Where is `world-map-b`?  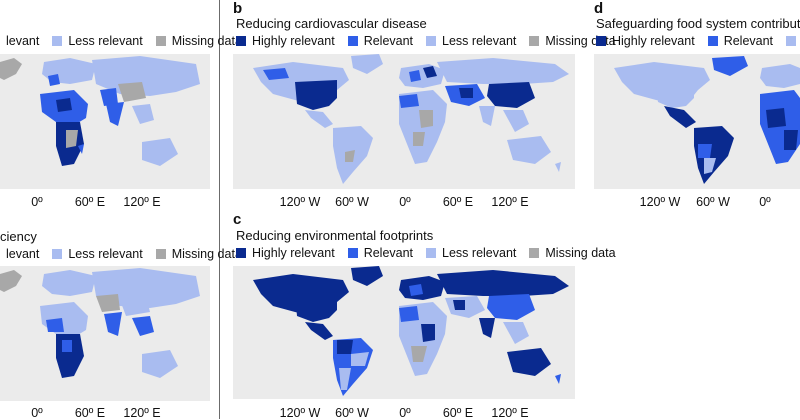 world-map-b is located at coordinates (411, 119).